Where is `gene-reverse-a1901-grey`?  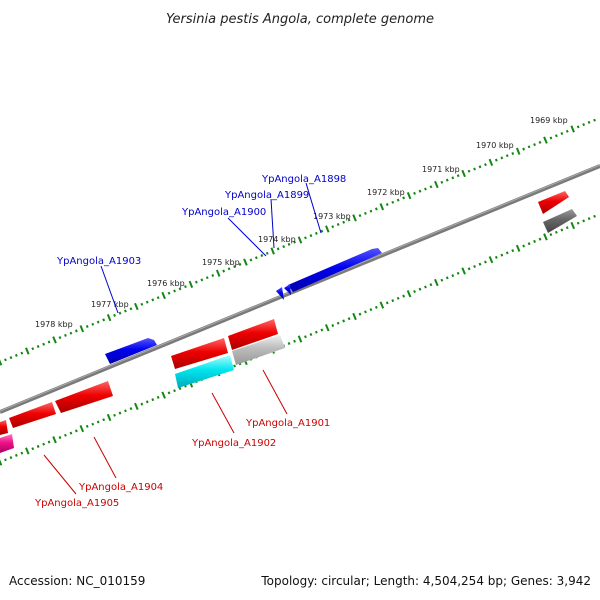
gene-reverse-a1901-grey is located at coordinates (258, 350).